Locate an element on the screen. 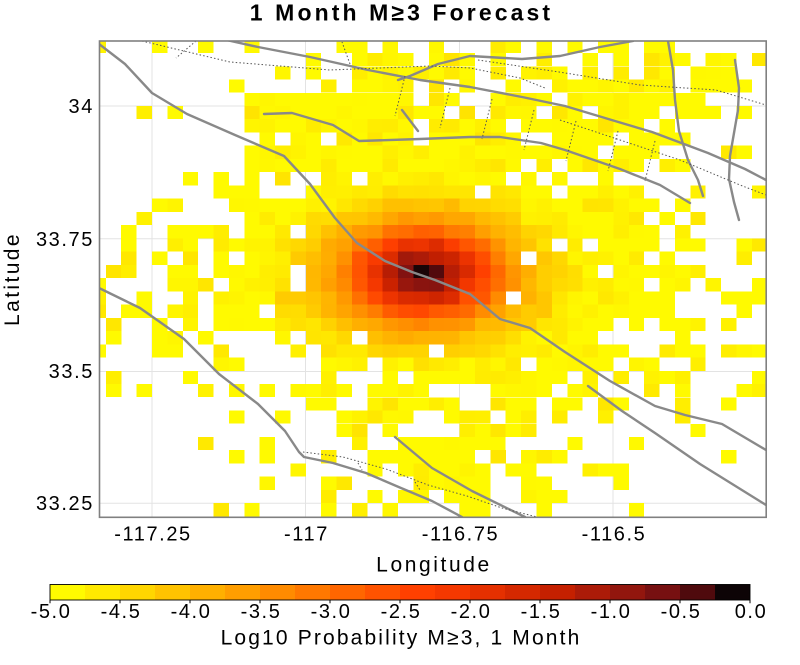 The height and width of the screenshot is (665, 800). svg-text: Longitude is located at coordinates (434, 565).